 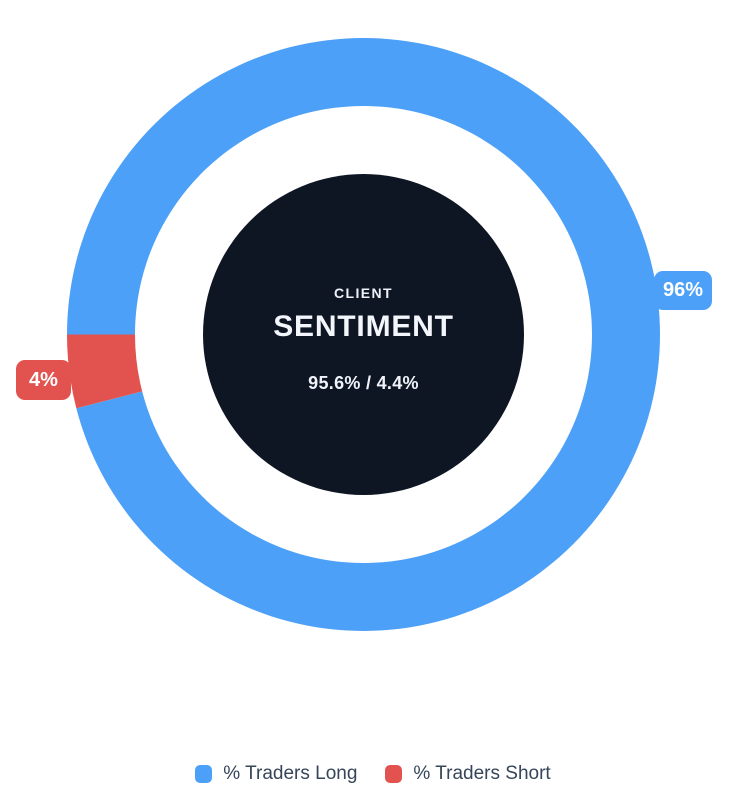 What do you see at coordinates (363, 382) in the screenshot?
I see `center-label-values: 95.6% / 4.4%` at bounding box center [363, 382].